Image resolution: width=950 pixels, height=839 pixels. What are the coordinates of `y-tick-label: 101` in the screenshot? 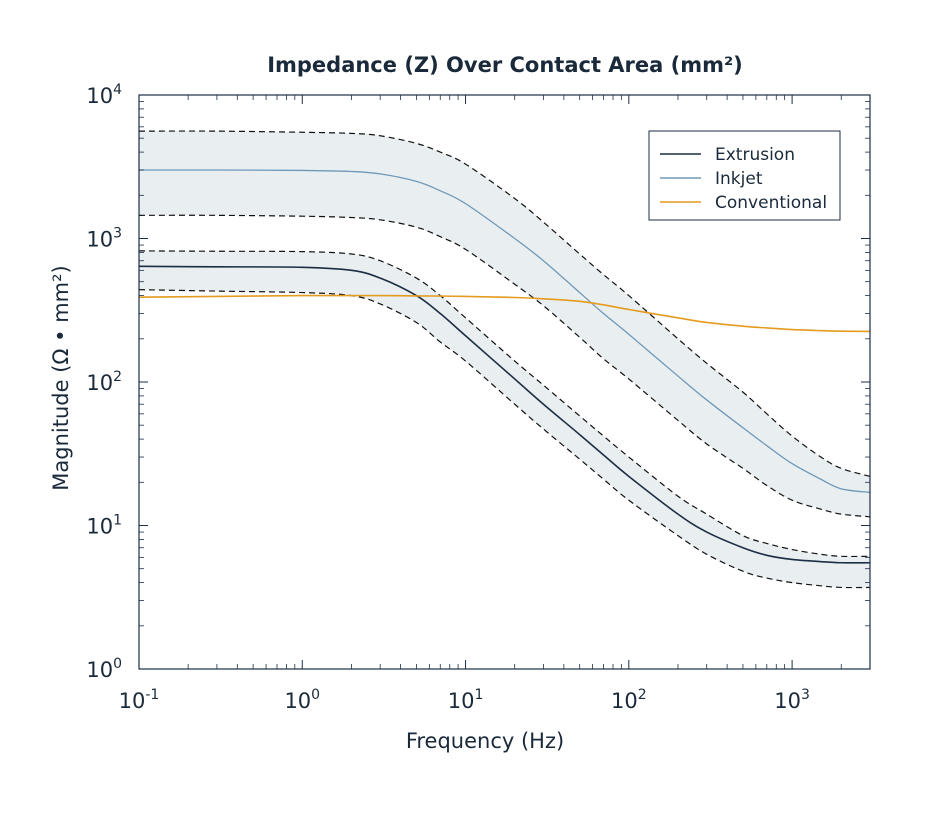 It's located at (104, 526).